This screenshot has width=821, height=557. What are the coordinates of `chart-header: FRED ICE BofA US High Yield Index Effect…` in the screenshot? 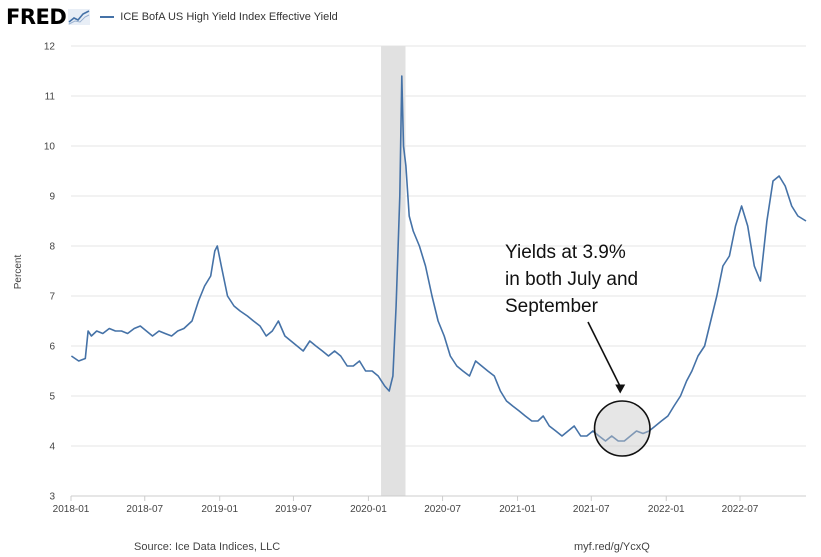 It's located at (172, 17).